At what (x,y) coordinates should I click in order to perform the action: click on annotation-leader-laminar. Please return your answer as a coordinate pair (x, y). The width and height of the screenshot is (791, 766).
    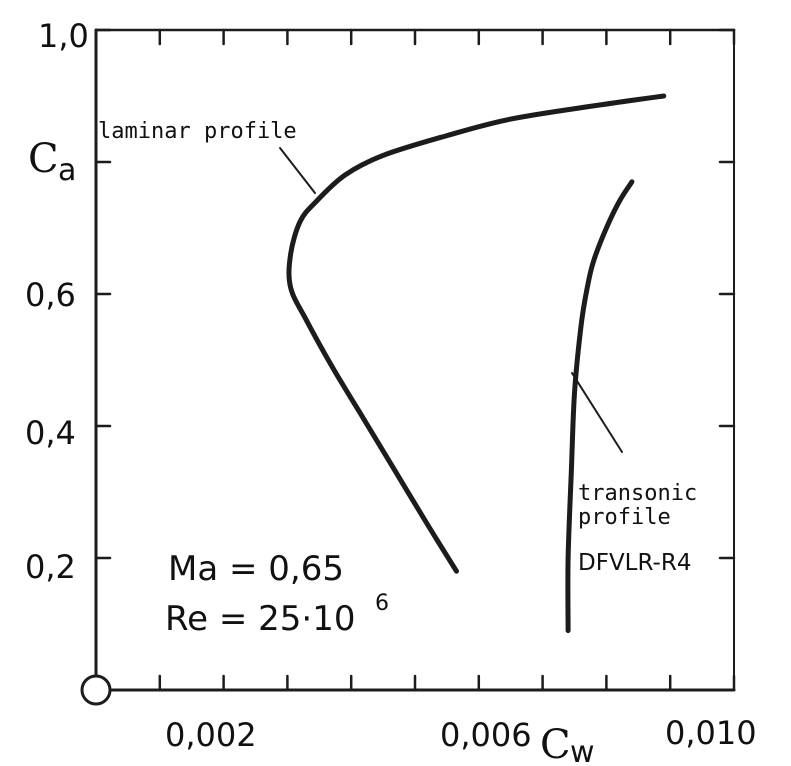
    Looking at the image, I should click on (297, 170).